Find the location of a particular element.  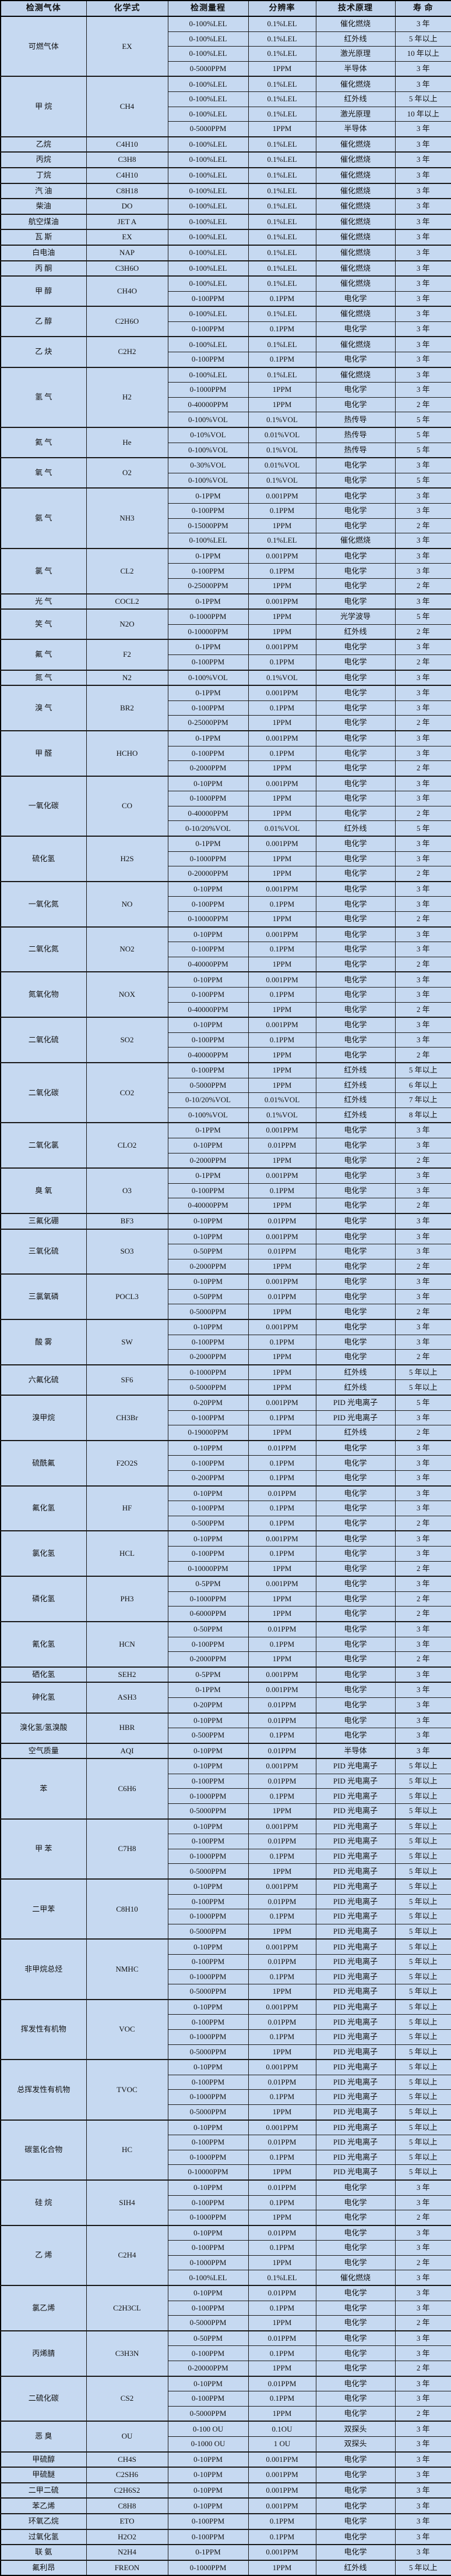

table-row: 硅 烷 SIH4 0-10PPM 0.01PPM 电化学 3 年 is located at coordinates (225, 2202).